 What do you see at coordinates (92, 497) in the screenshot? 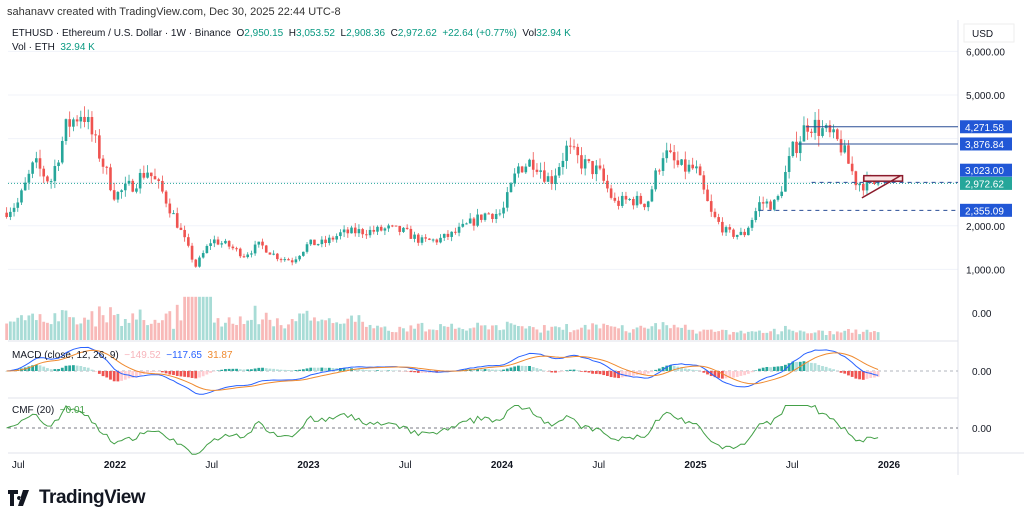
I see `tradingview-logo-text: TradingView` at bounding box center [92, 497].